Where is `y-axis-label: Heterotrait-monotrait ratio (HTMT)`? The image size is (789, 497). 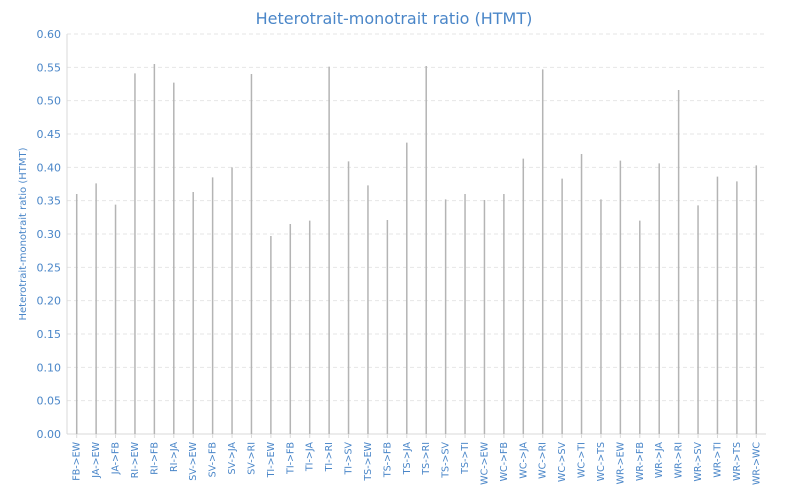 y-axis-label: Heterotrait-monotrait ratio (HTMT) is located at coordinates (23, 233).